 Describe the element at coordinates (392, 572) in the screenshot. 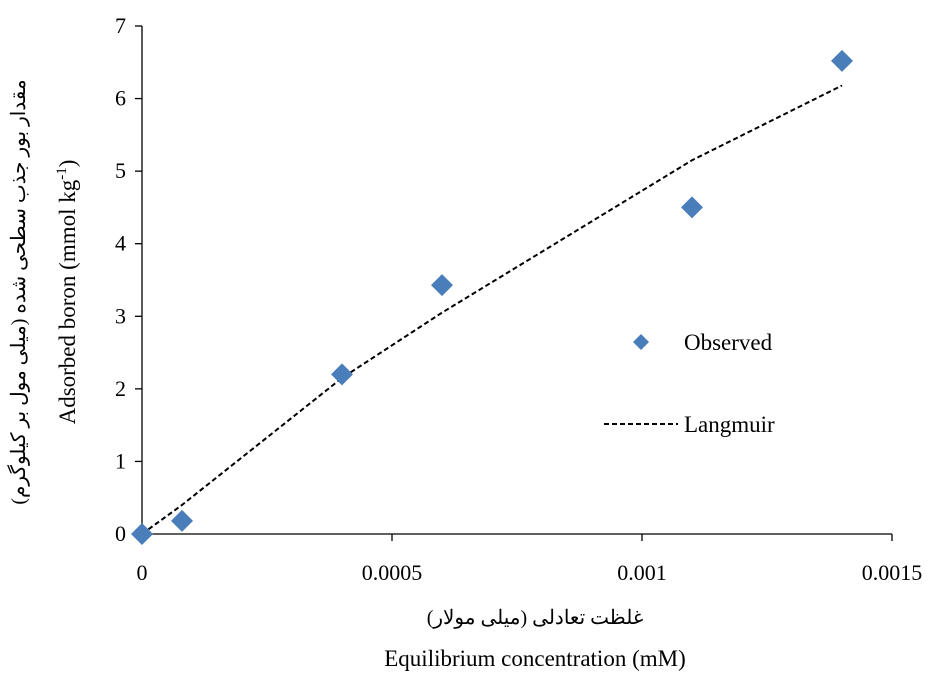

I see `x-tick-label: 0.0005` at that location.